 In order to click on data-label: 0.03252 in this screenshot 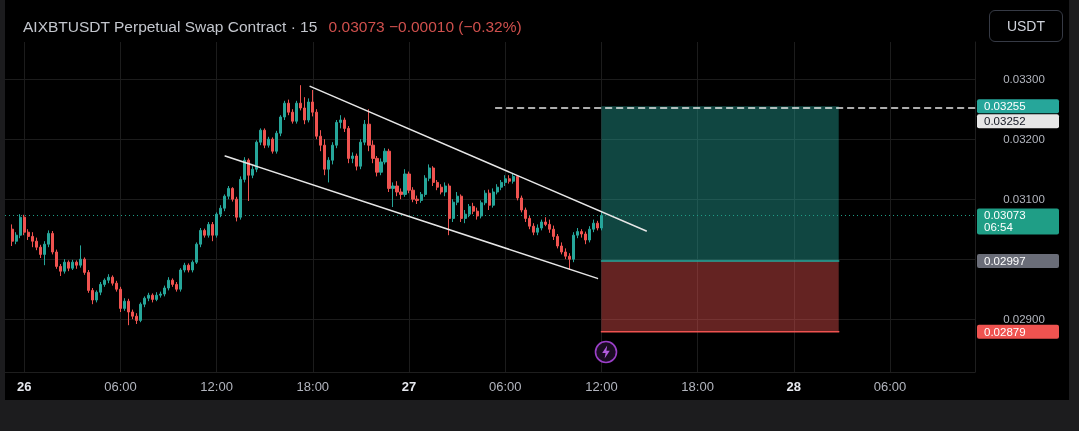, I will do `click(1005, 121)`.